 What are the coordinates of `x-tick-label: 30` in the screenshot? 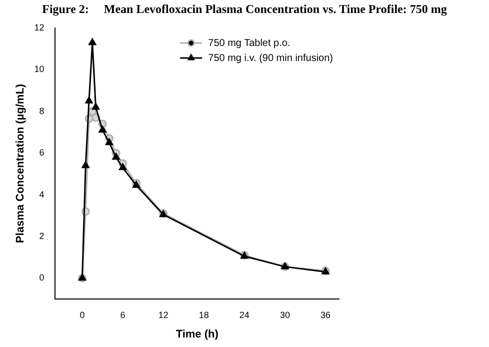 It's located at (285, 315).